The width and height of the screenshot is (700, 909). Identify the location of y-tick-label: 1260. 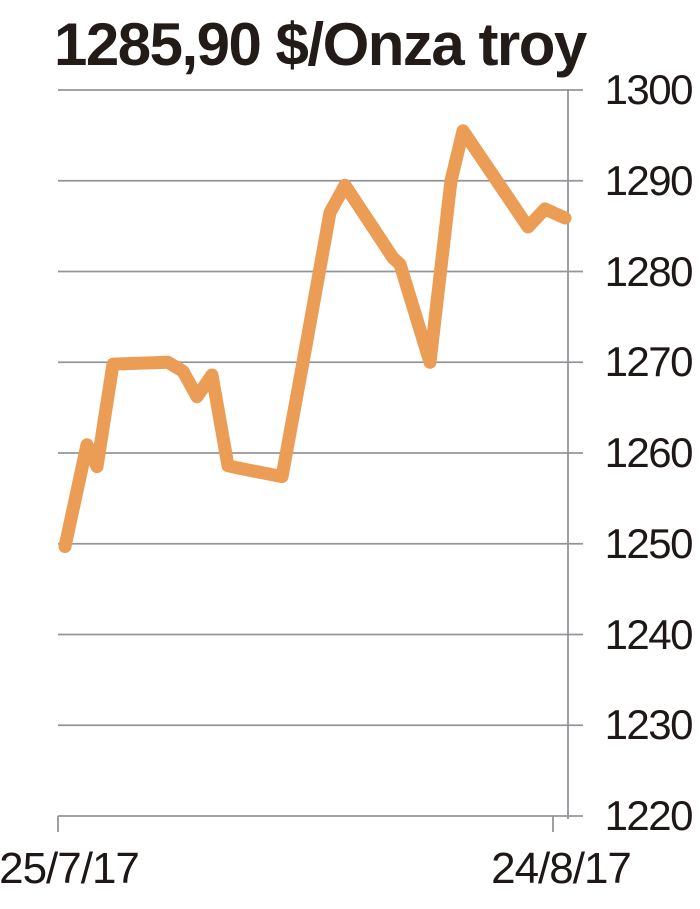
(649, 452).